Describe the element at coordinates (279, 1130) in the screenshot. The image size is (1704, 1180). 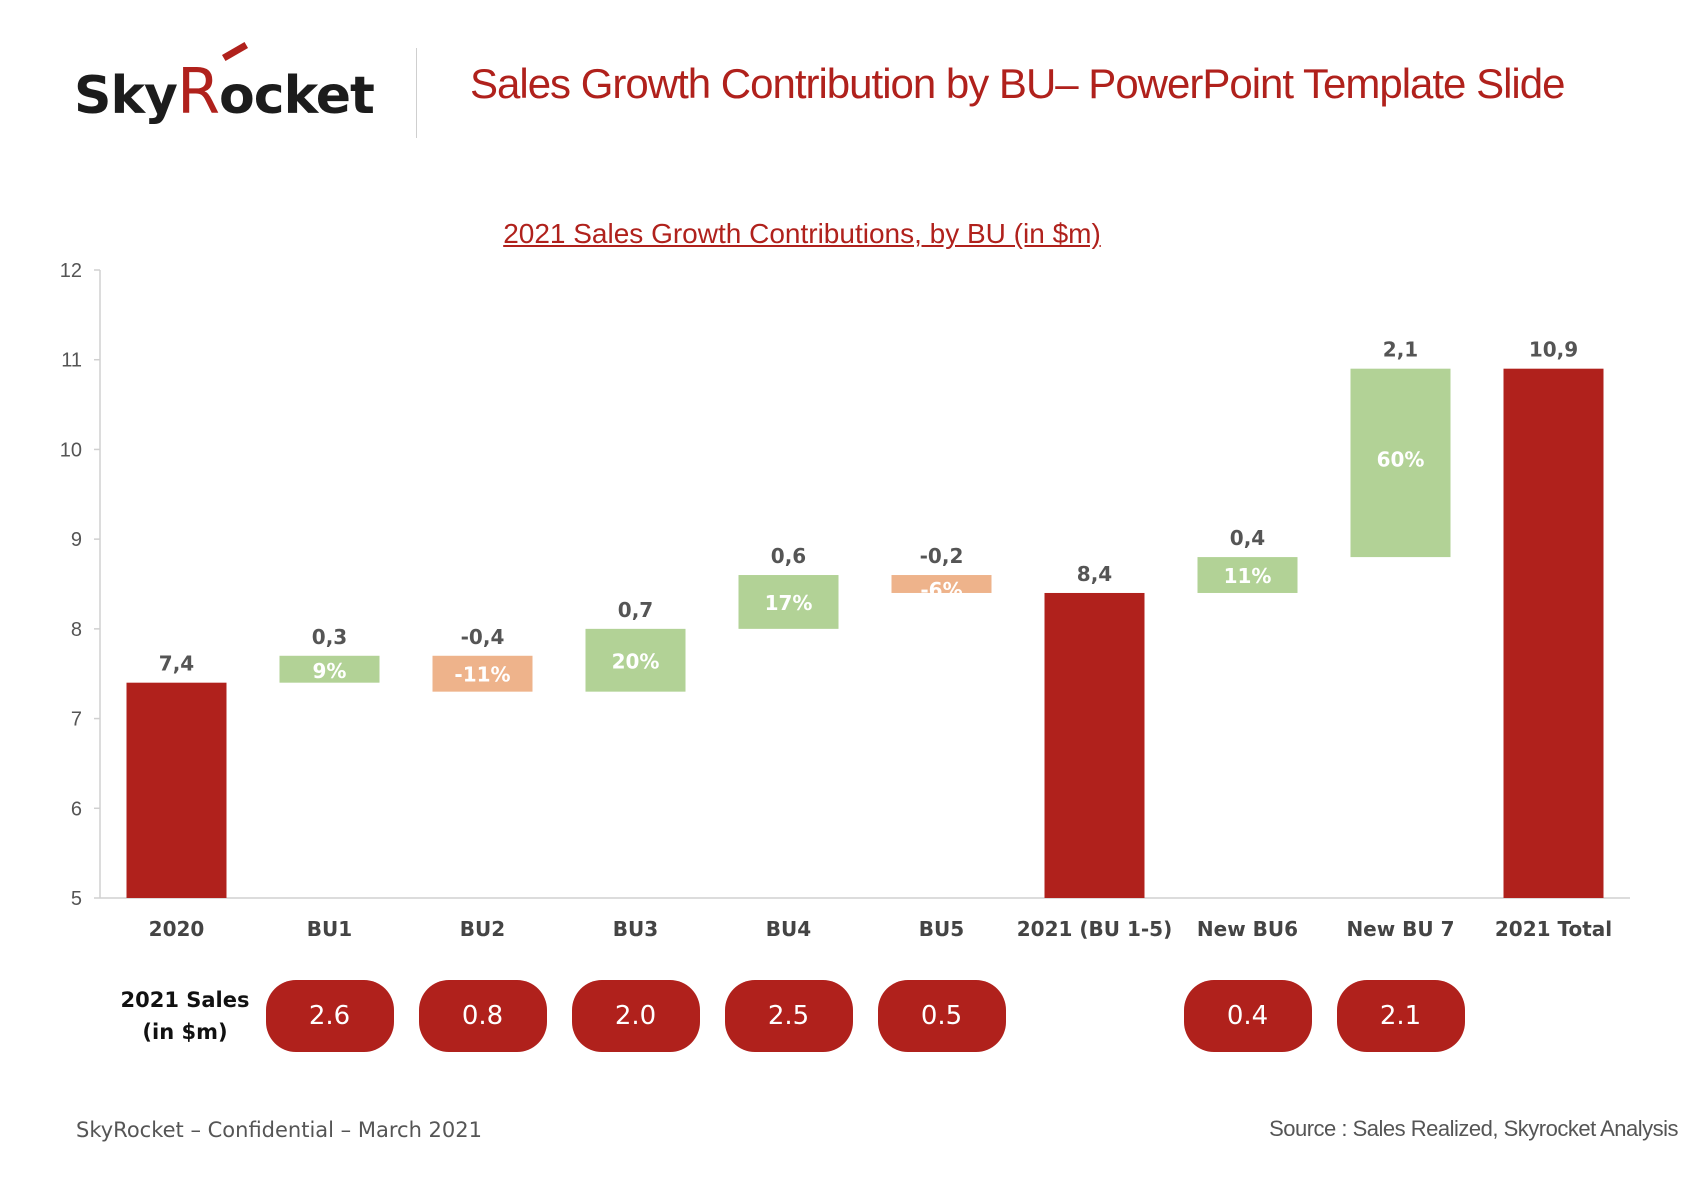
I see `footer-confidential: SkyRocket – Confidential – March 2021` at that location.